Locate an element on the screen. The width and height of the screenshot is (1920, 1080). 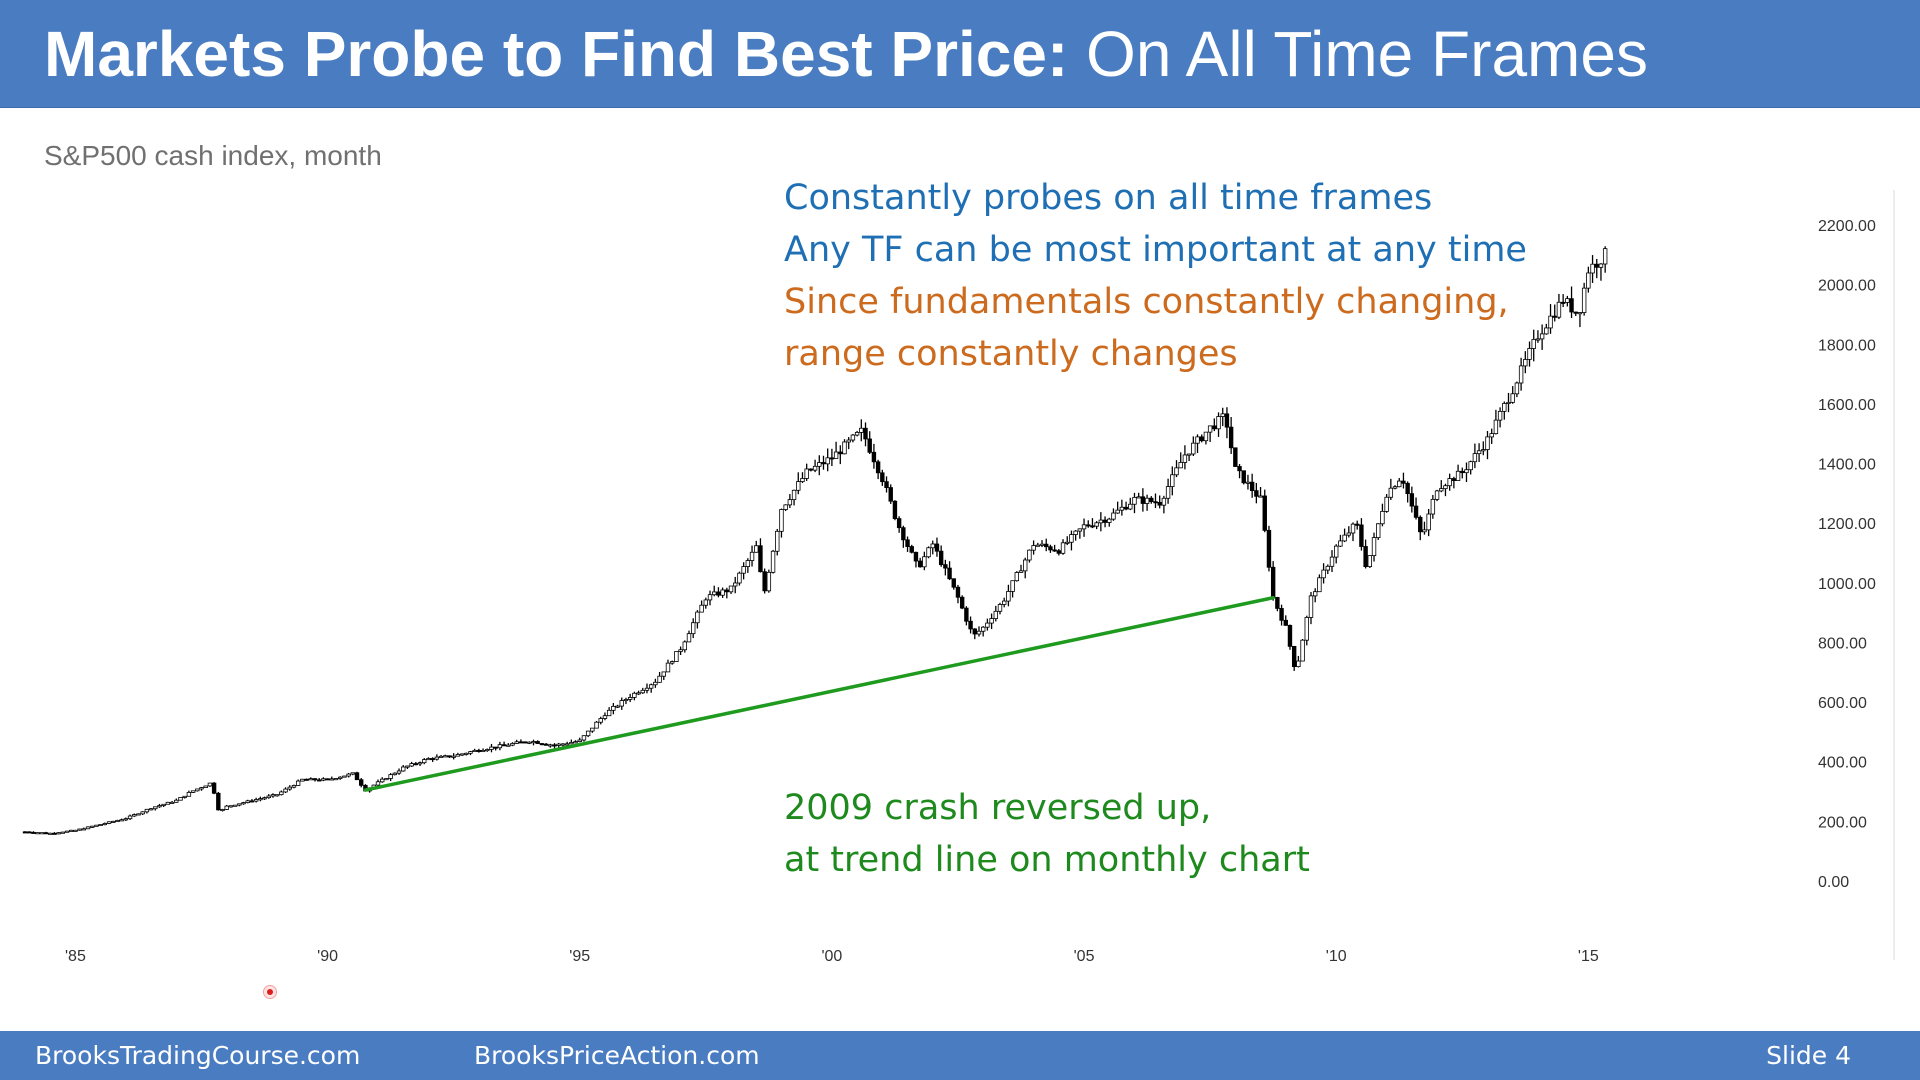
footer-site-middle: BrooksPriceAction.com is located at coordinates (617, 1055).